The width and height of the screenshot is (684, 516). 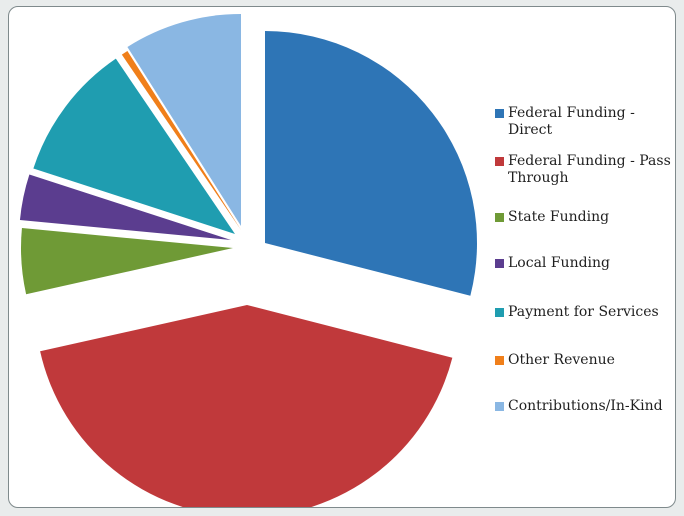 I want to click on legend-item: Federal Funding - Pass Through, so click(x=583, y=170).